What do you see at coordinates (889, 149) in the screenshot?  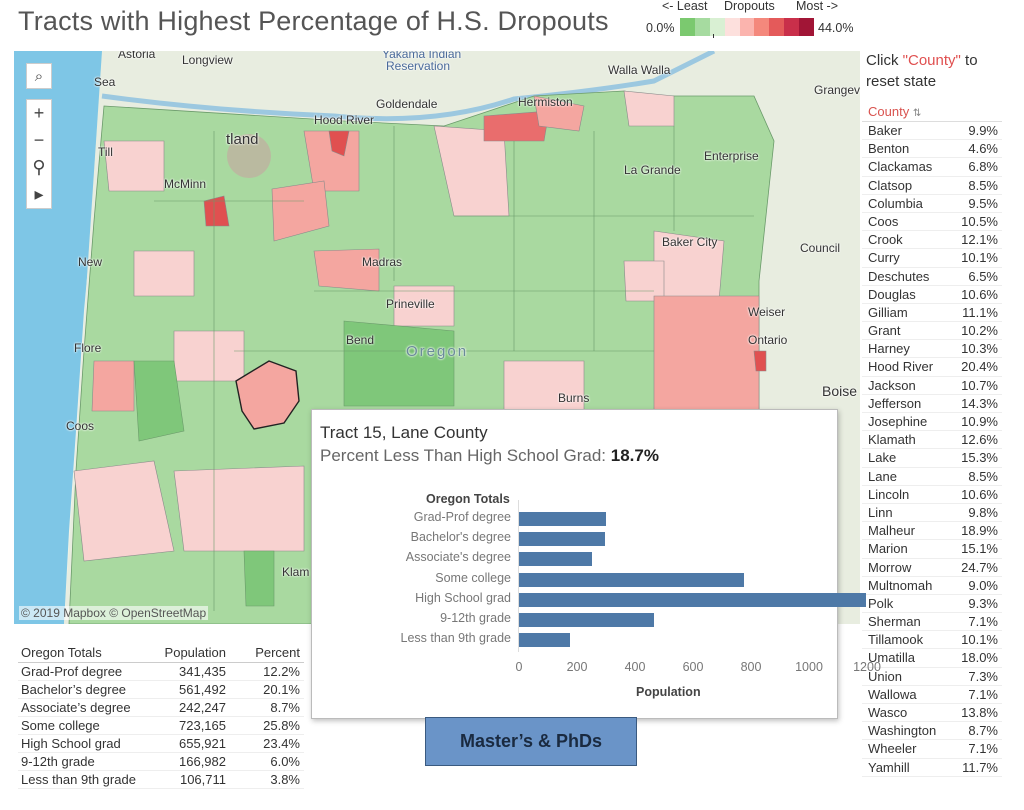 I see `county-name: Benton` at bounding box center [889, 149].